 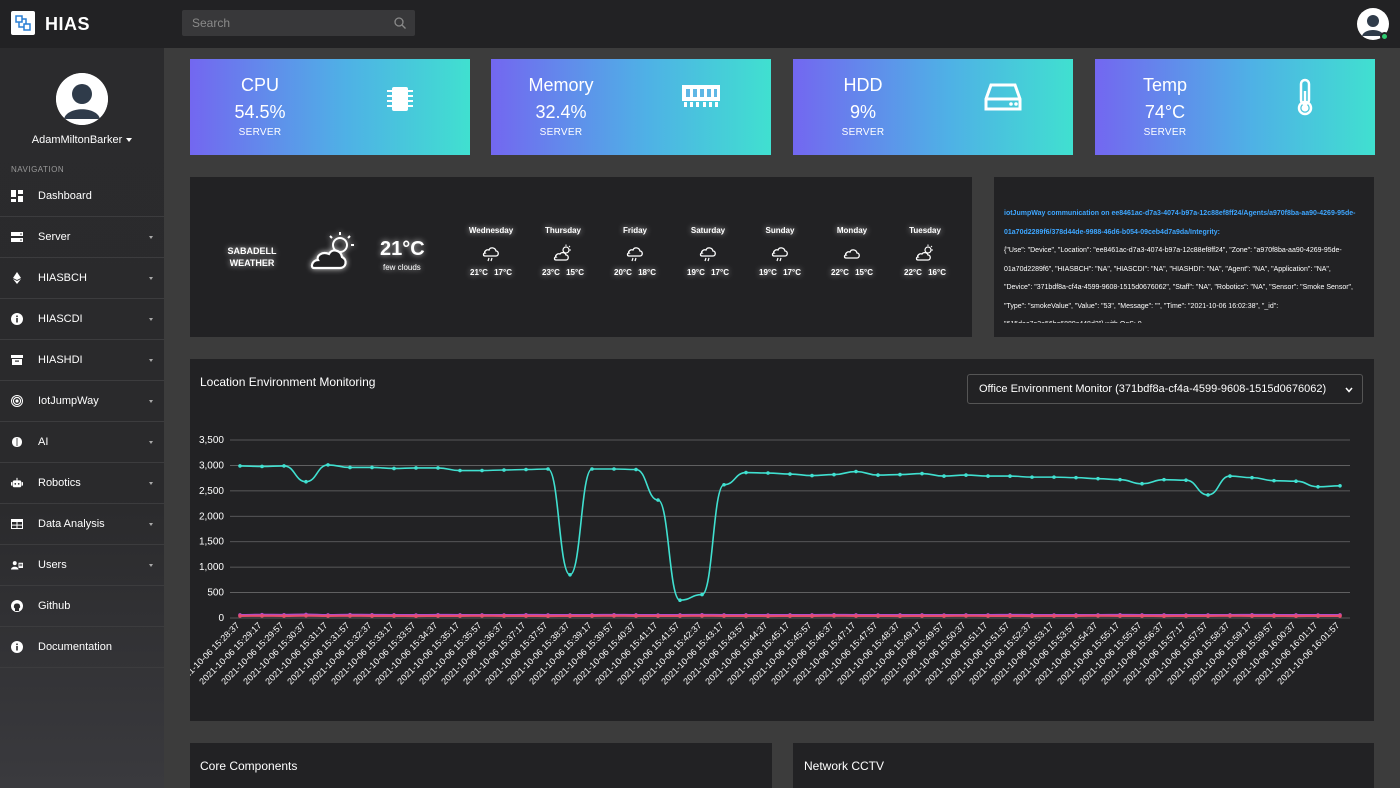 What do you see at coordinates (768, 272) in the screenshot?
I see `forecast-high: 19°C` at bounding box center [768, 272].